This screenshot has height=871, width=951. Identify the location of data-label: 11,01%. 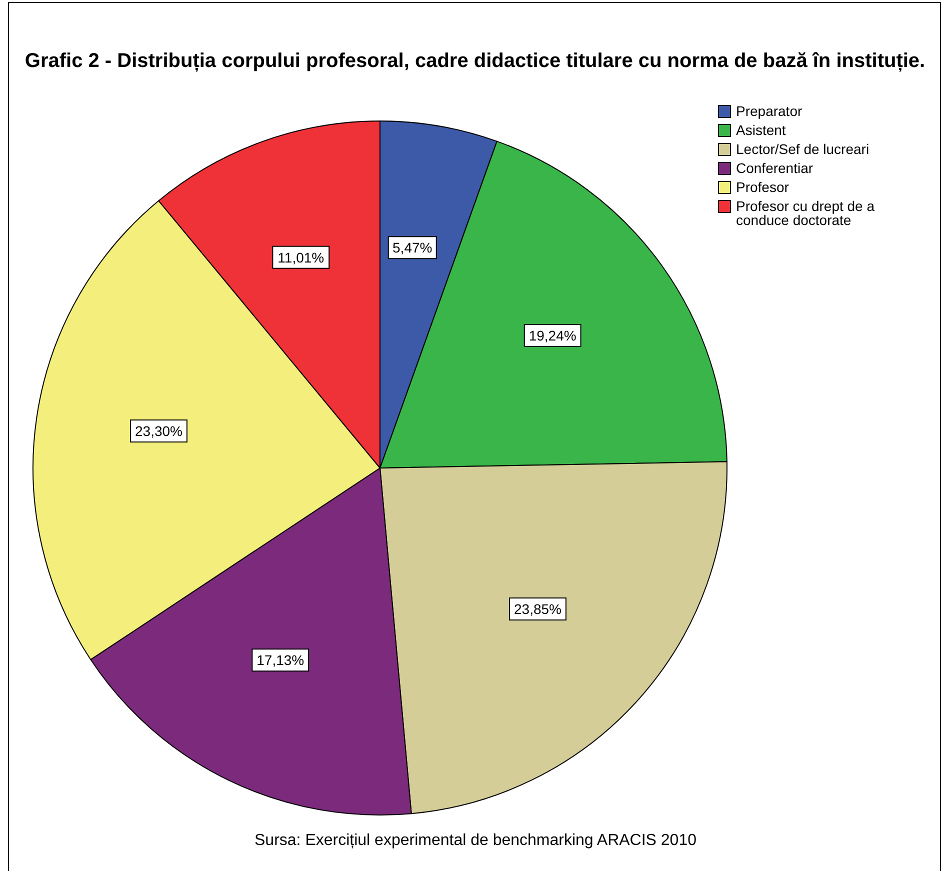
(301, 257).